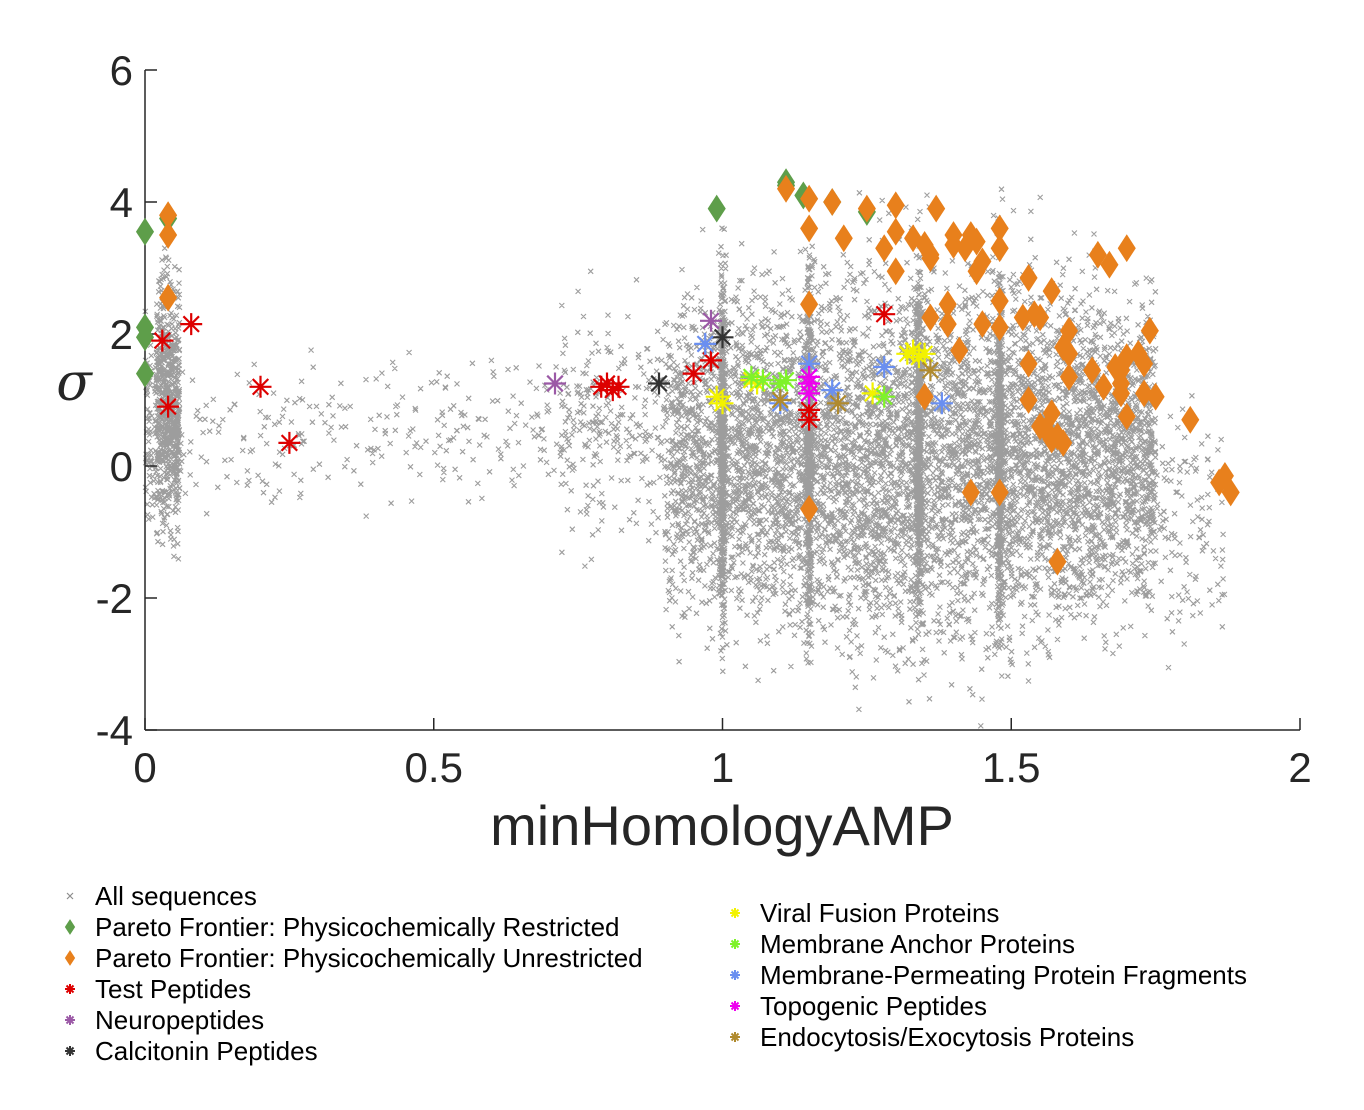  What do you see at coordinates (505, 278) in the screenshot?
I see `restricted-series` at bounding box center [505, 278].